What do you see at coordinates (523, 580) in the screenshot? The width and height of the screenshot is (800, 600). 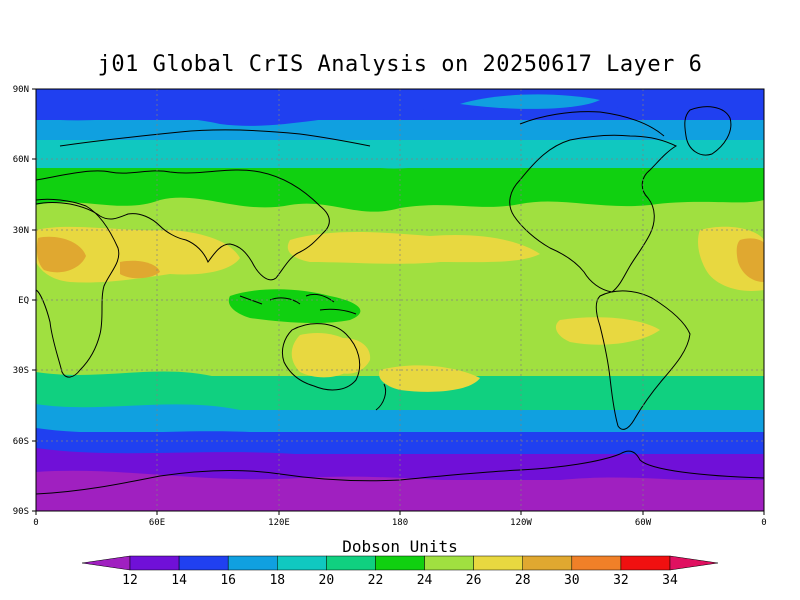 I see `colorbar-level-label: 28` at bounding box center [523, 580].